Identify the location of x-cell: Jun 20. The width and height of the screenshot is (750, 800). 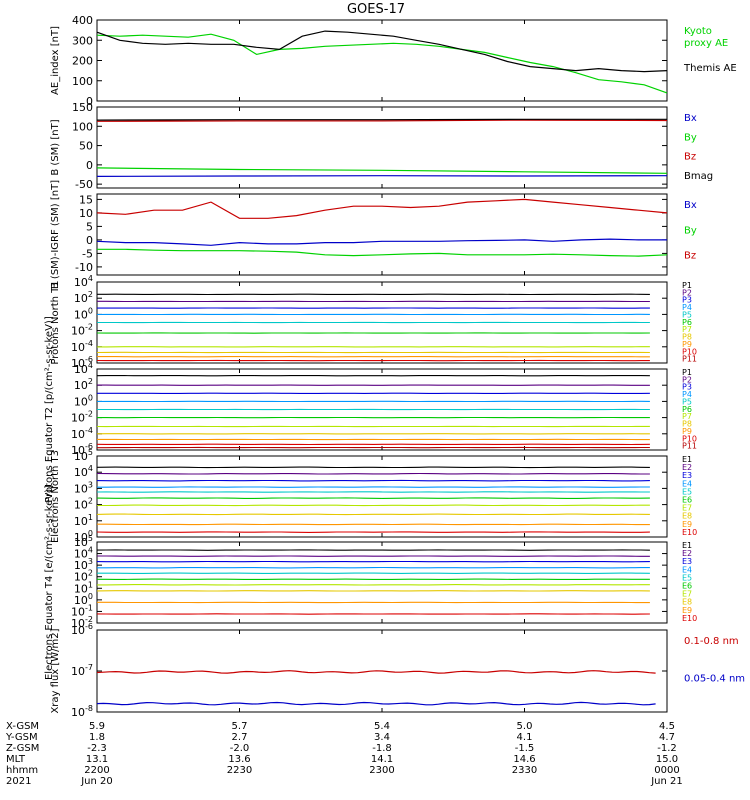
(96, 781).